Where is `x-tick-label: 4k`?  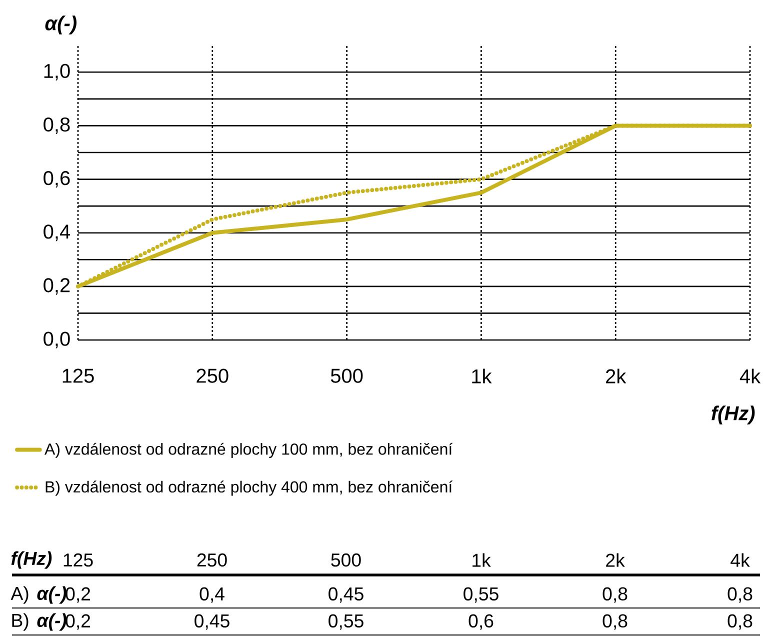 x-tick-label: 4k is located at coordinates (750, 376).